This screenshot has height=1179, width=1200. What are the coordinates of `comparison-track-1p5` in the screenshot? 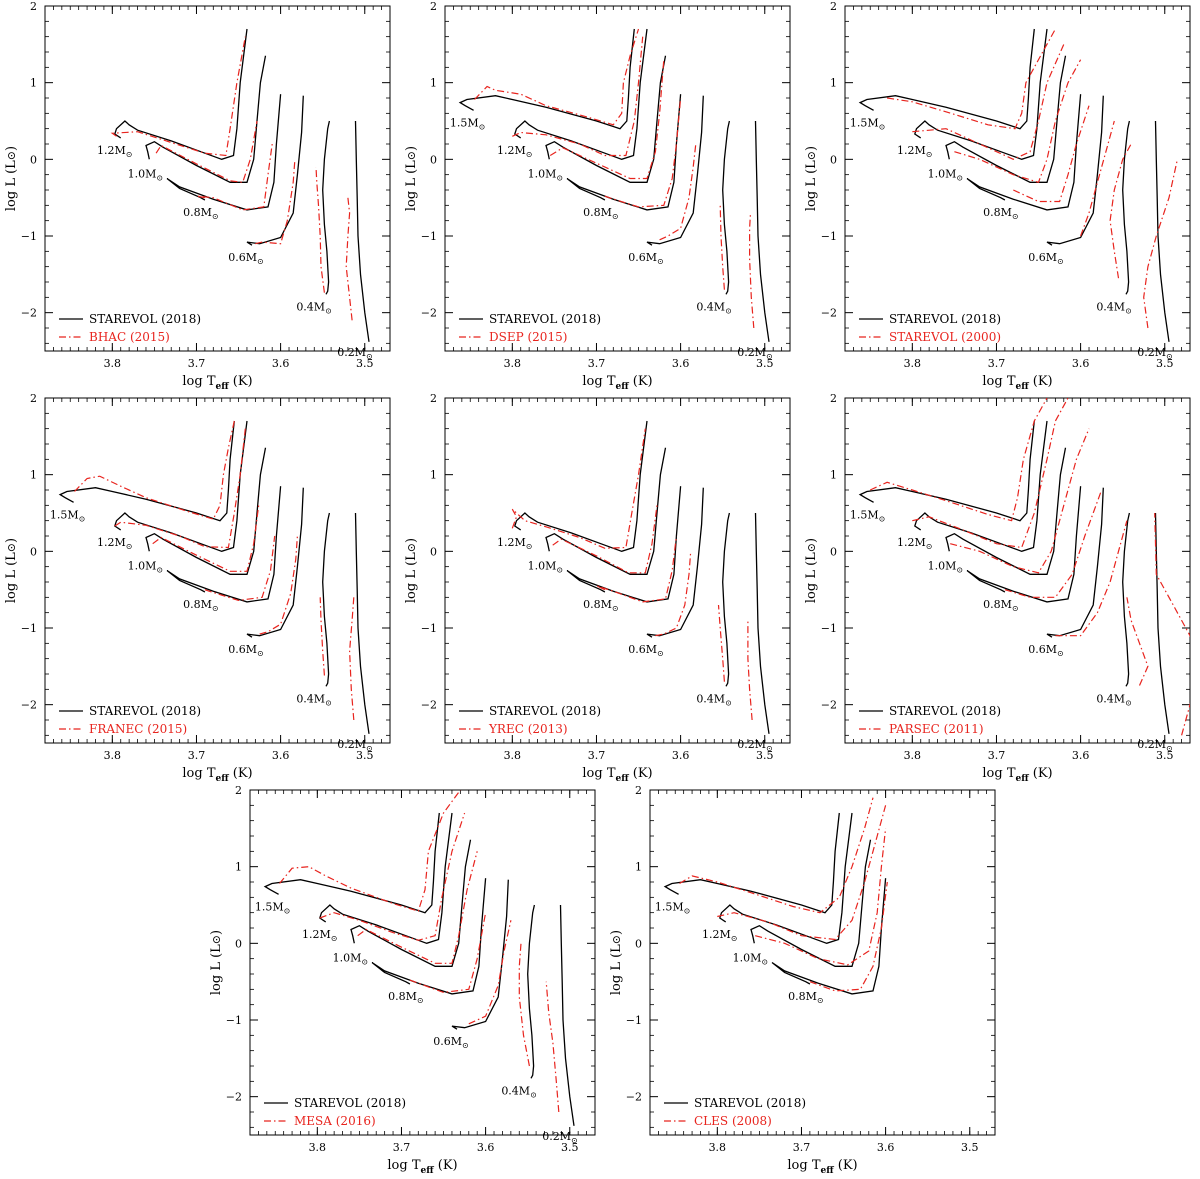 It's located at (154, 470).